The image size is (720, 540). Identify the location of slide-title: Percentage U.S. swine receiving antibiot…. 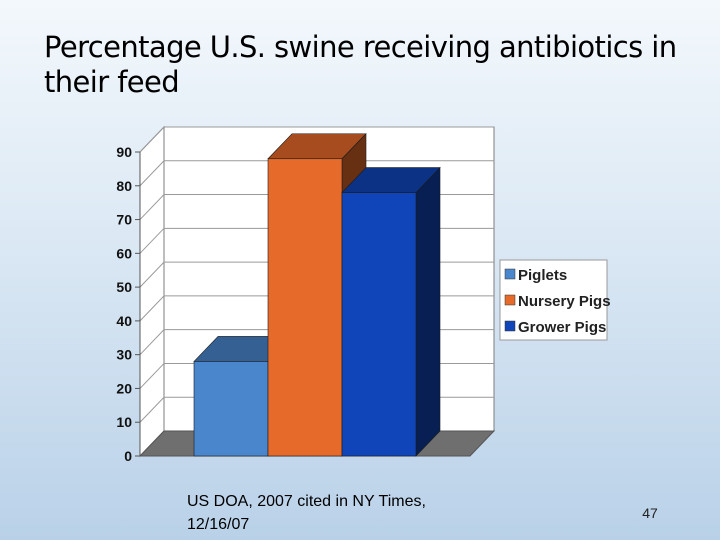
(360, 64).